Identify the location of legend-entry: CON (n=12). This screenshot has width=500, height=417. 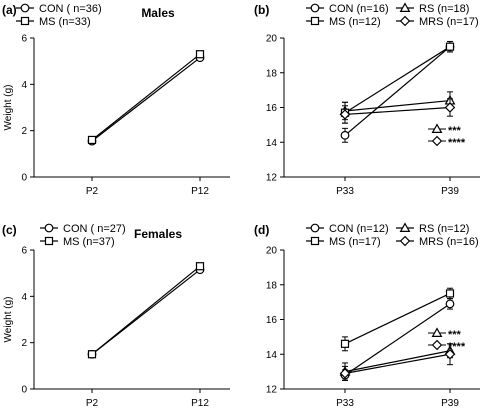
(347, 229).